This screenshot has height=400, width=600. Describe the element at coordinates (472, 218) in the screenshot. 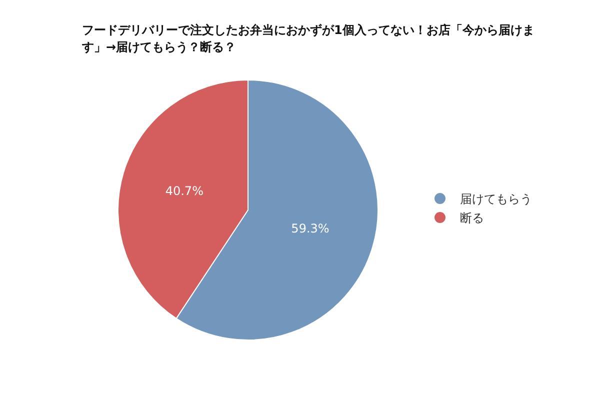

I see `legend-label: 断る` at that location.